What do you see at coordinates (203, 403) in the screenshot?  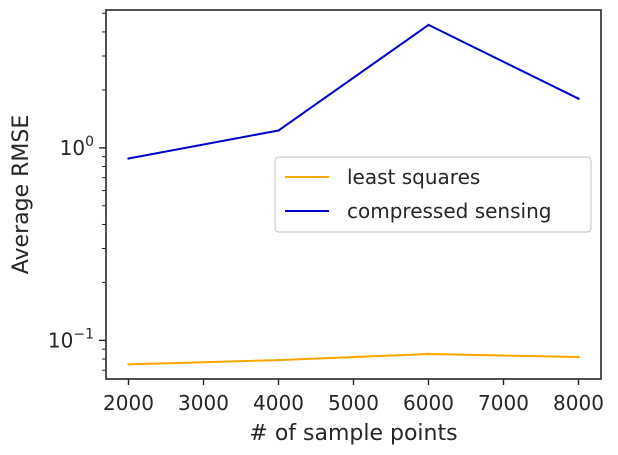 I see `x-tick-label: 3000` at bounding box center [203, 403].